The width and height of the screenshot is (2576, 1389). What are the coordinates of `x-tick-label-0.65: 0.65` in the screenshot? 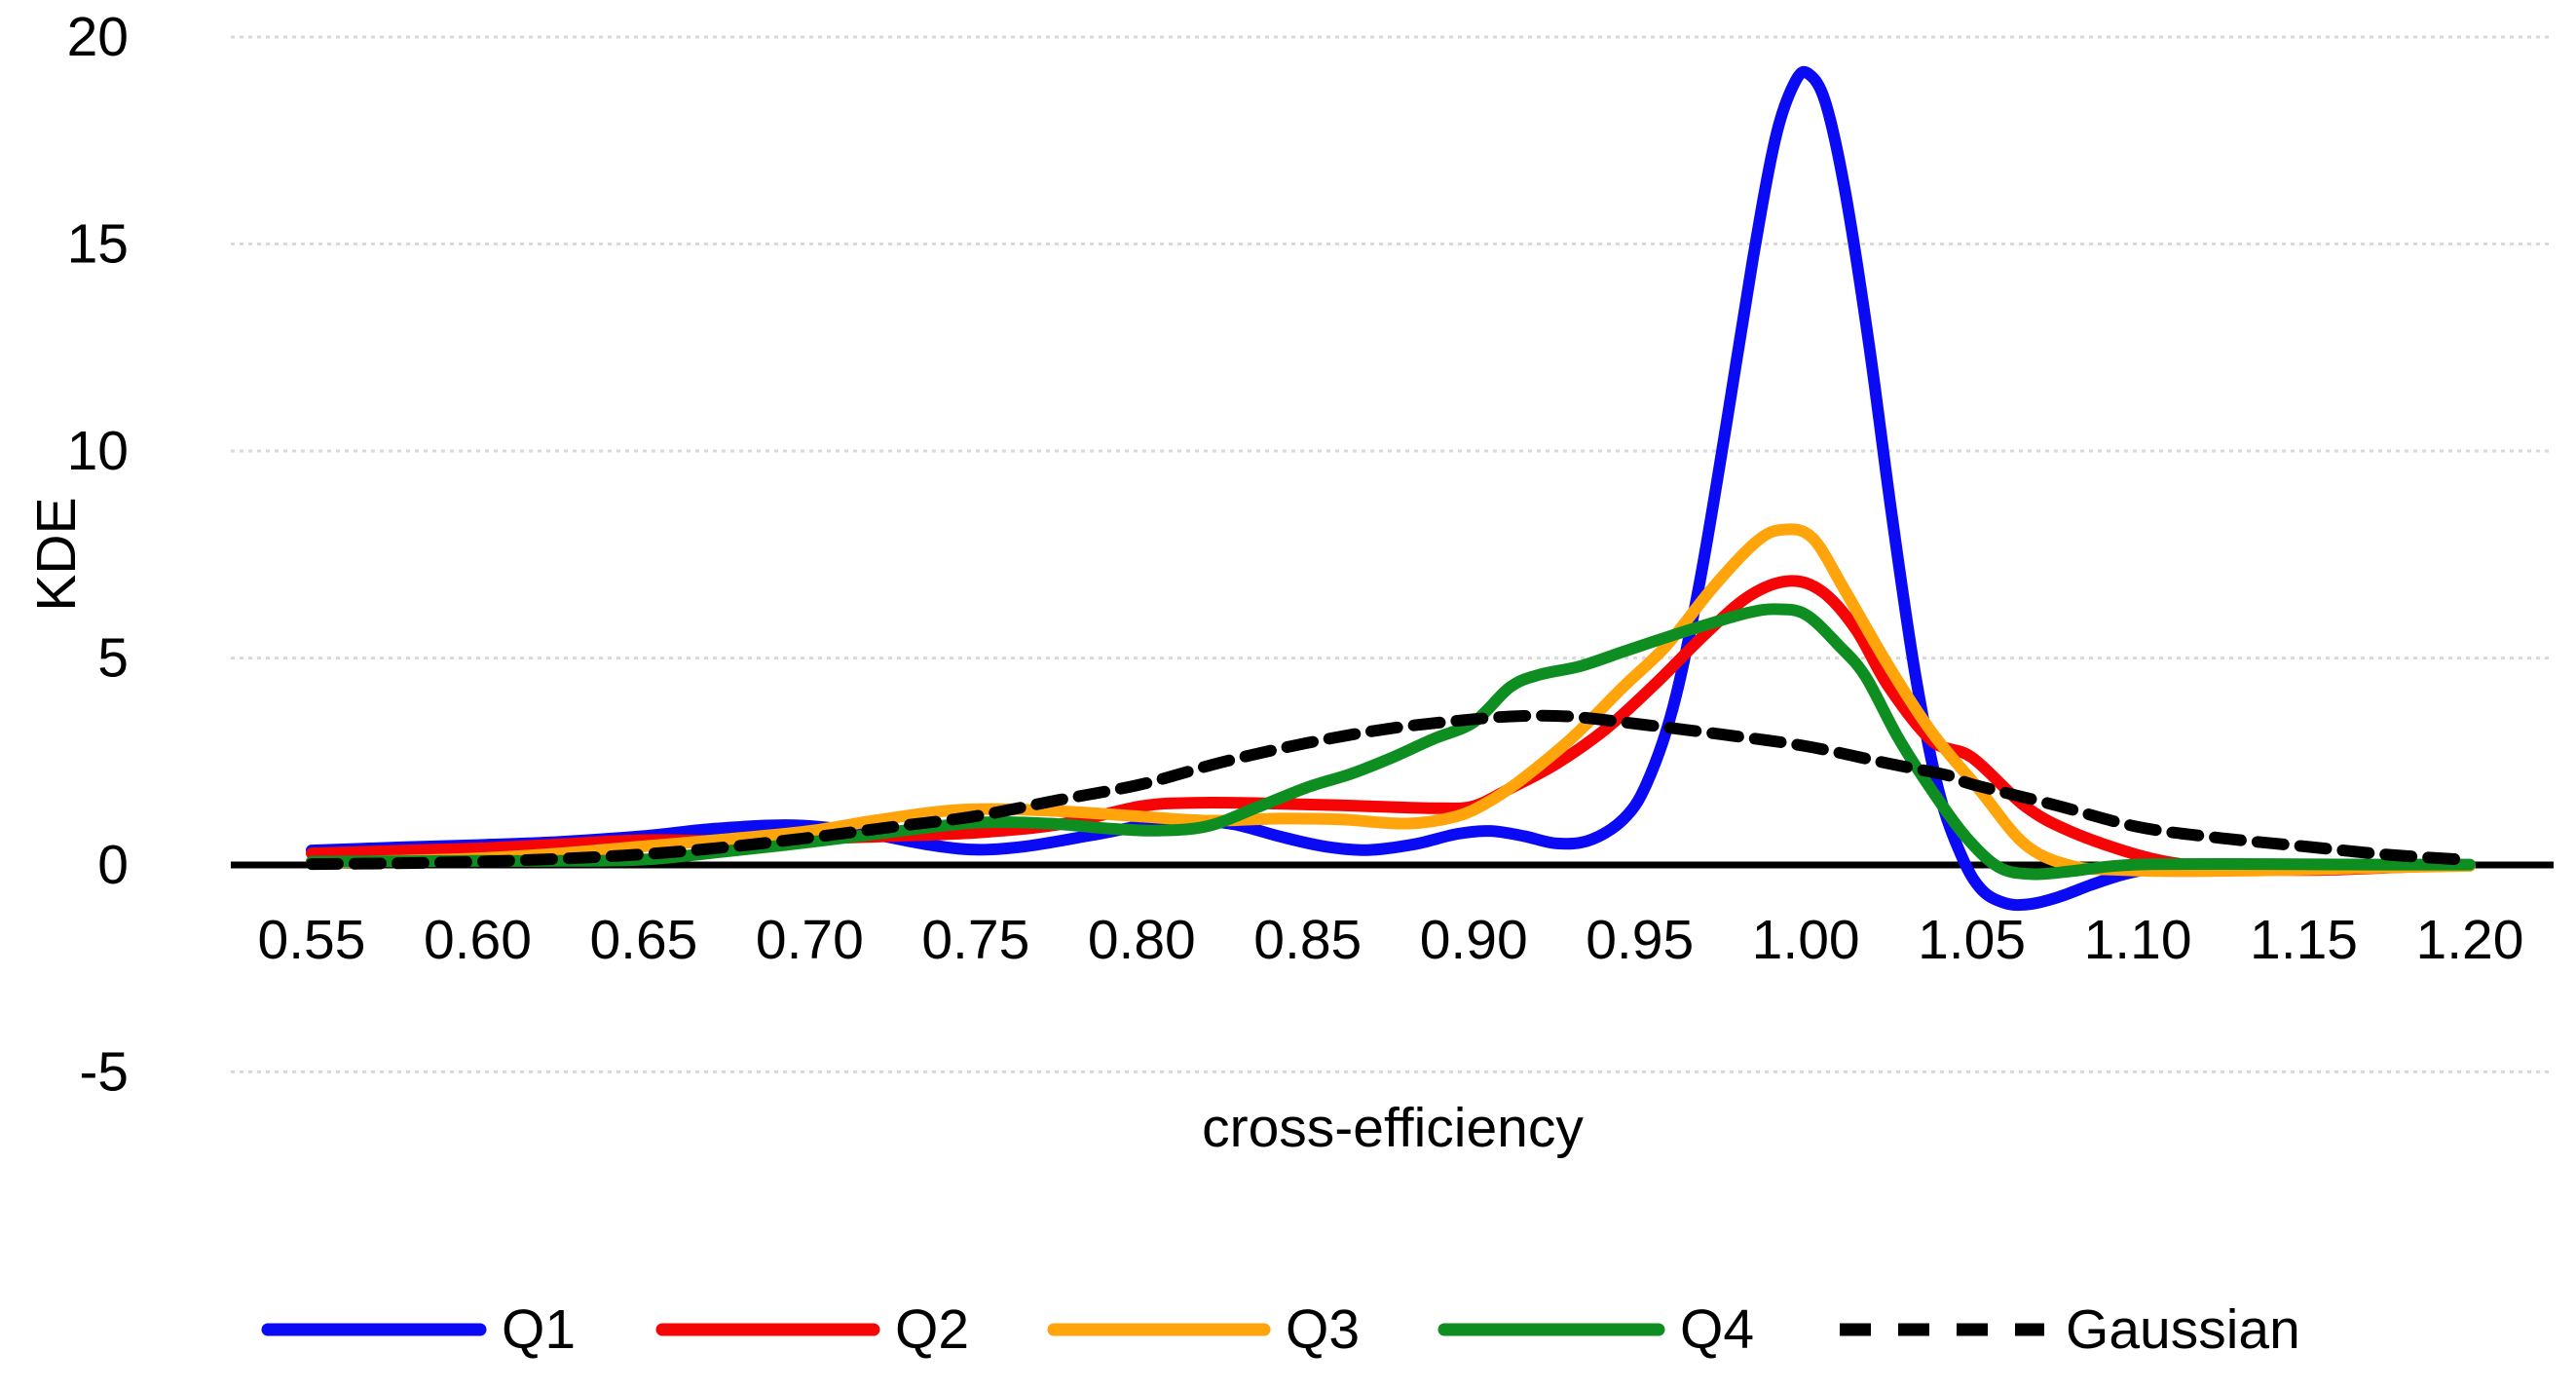 It's located at (643, 940).